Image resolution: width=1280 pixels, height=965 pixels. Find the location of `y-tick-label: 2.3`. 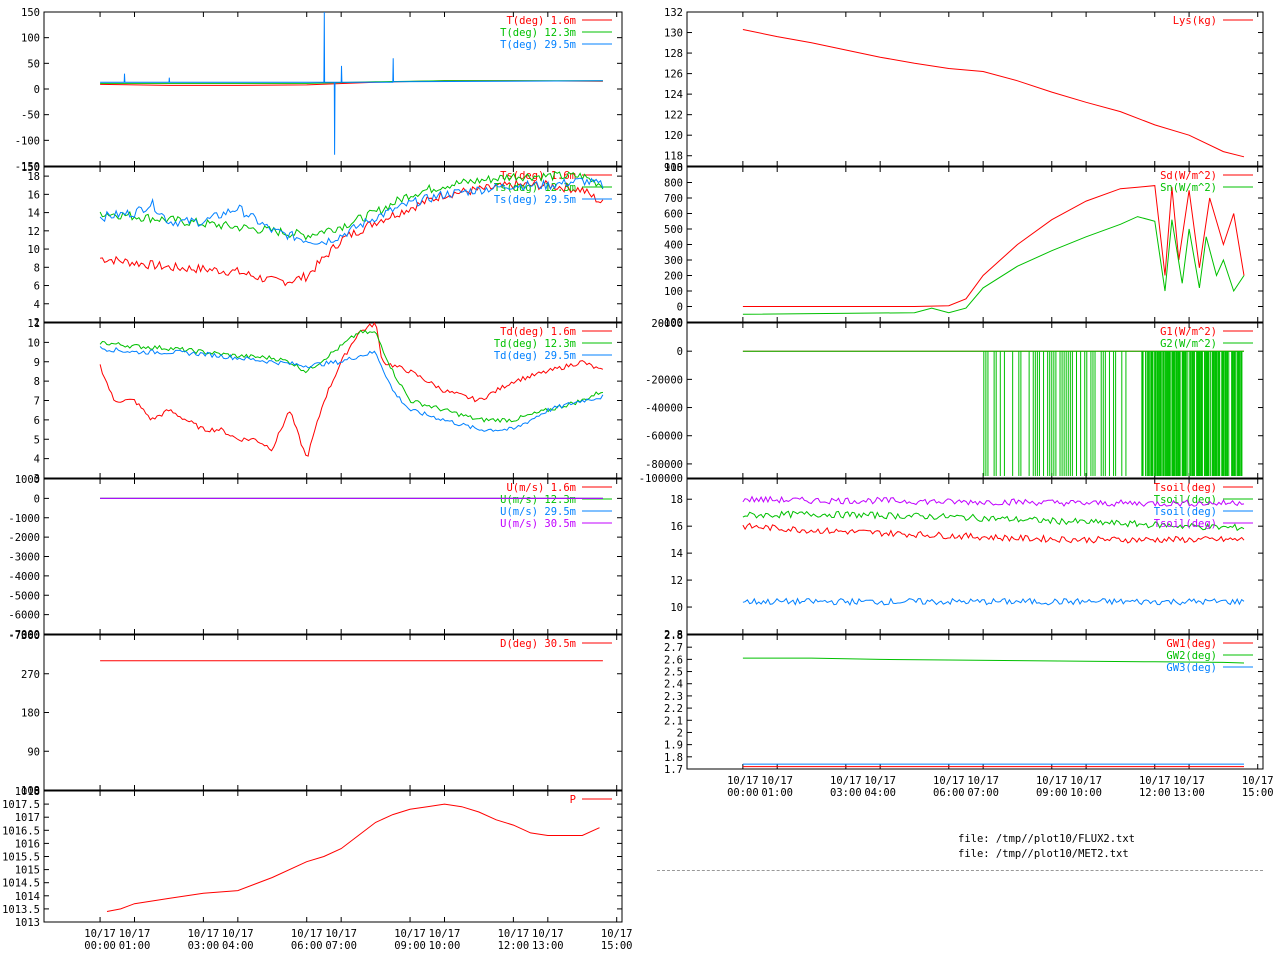

y-tick-label: 2.3 is located at coordinates (673, 697).